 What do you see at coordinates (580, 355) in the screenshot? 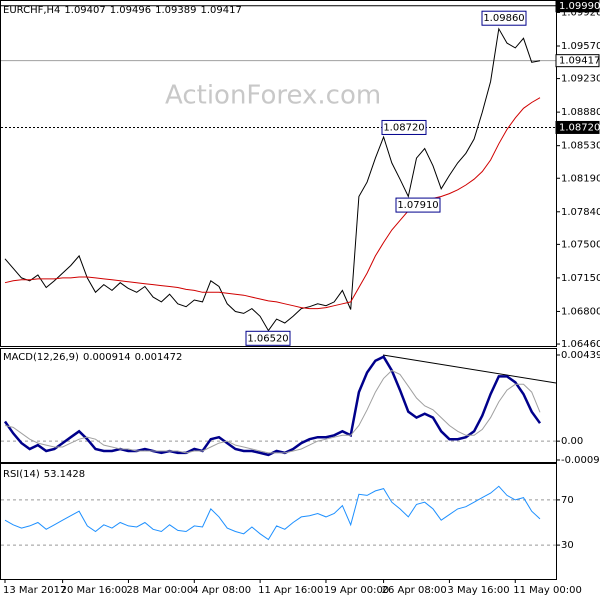
I see `y-tick-label: 0.004391` at bounding box center [580, 355].